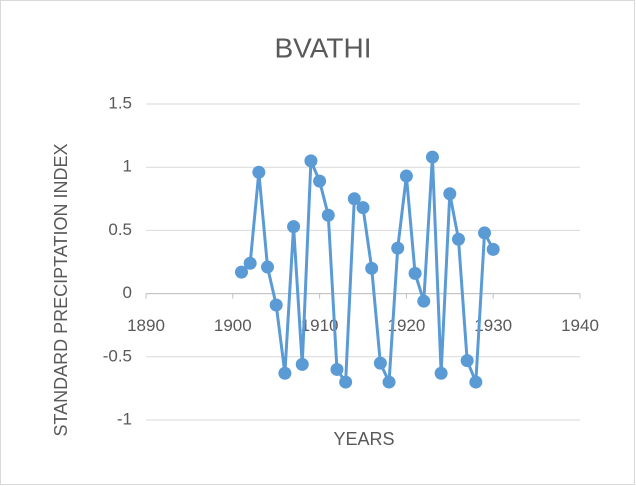  I want to click on y-axis-label: STANDARD PRECIPTATION INDEX, so click(61, 289).